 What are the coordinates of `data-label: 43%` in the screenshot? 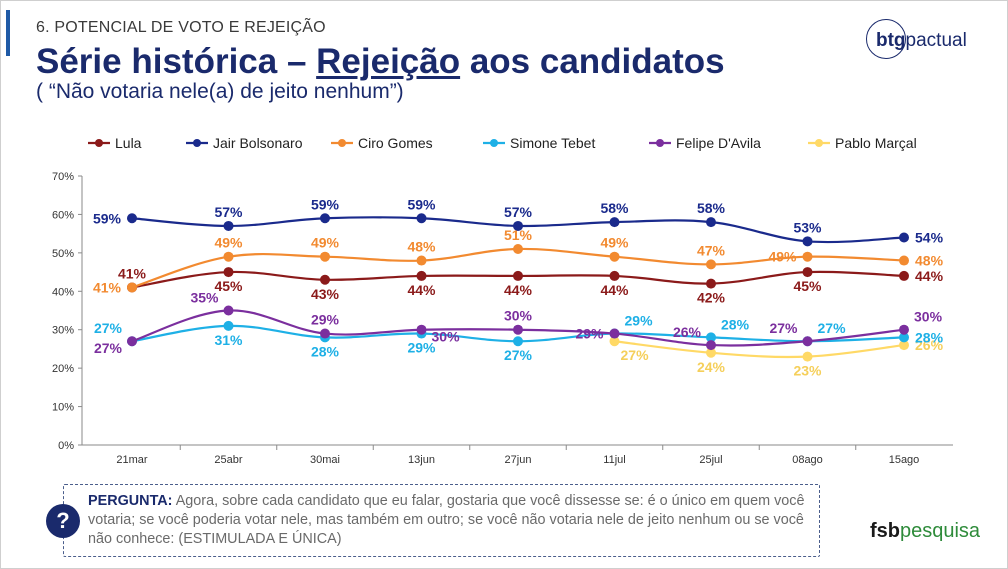 It's located at (325, 294).